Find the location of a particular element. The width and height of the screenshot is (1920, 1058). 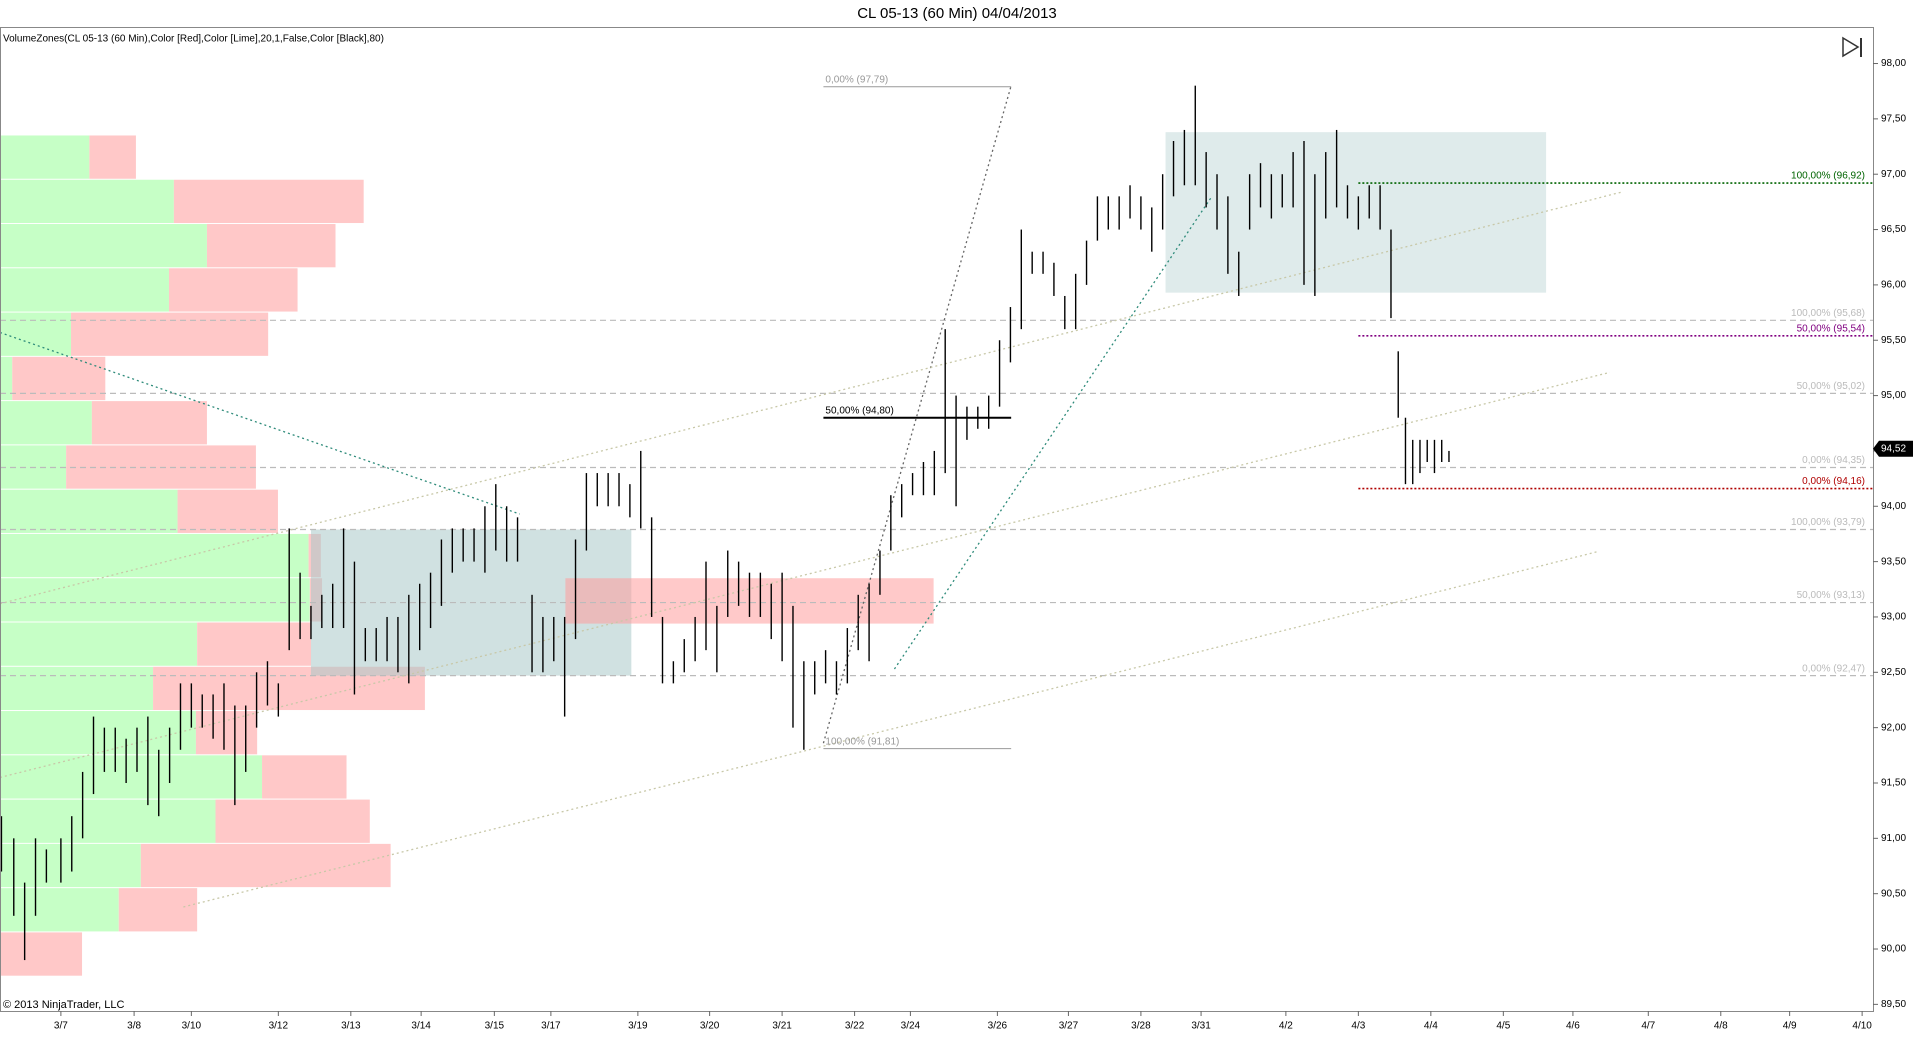

x-tick-label: 3/14 is located at coordinates (421, 1026).